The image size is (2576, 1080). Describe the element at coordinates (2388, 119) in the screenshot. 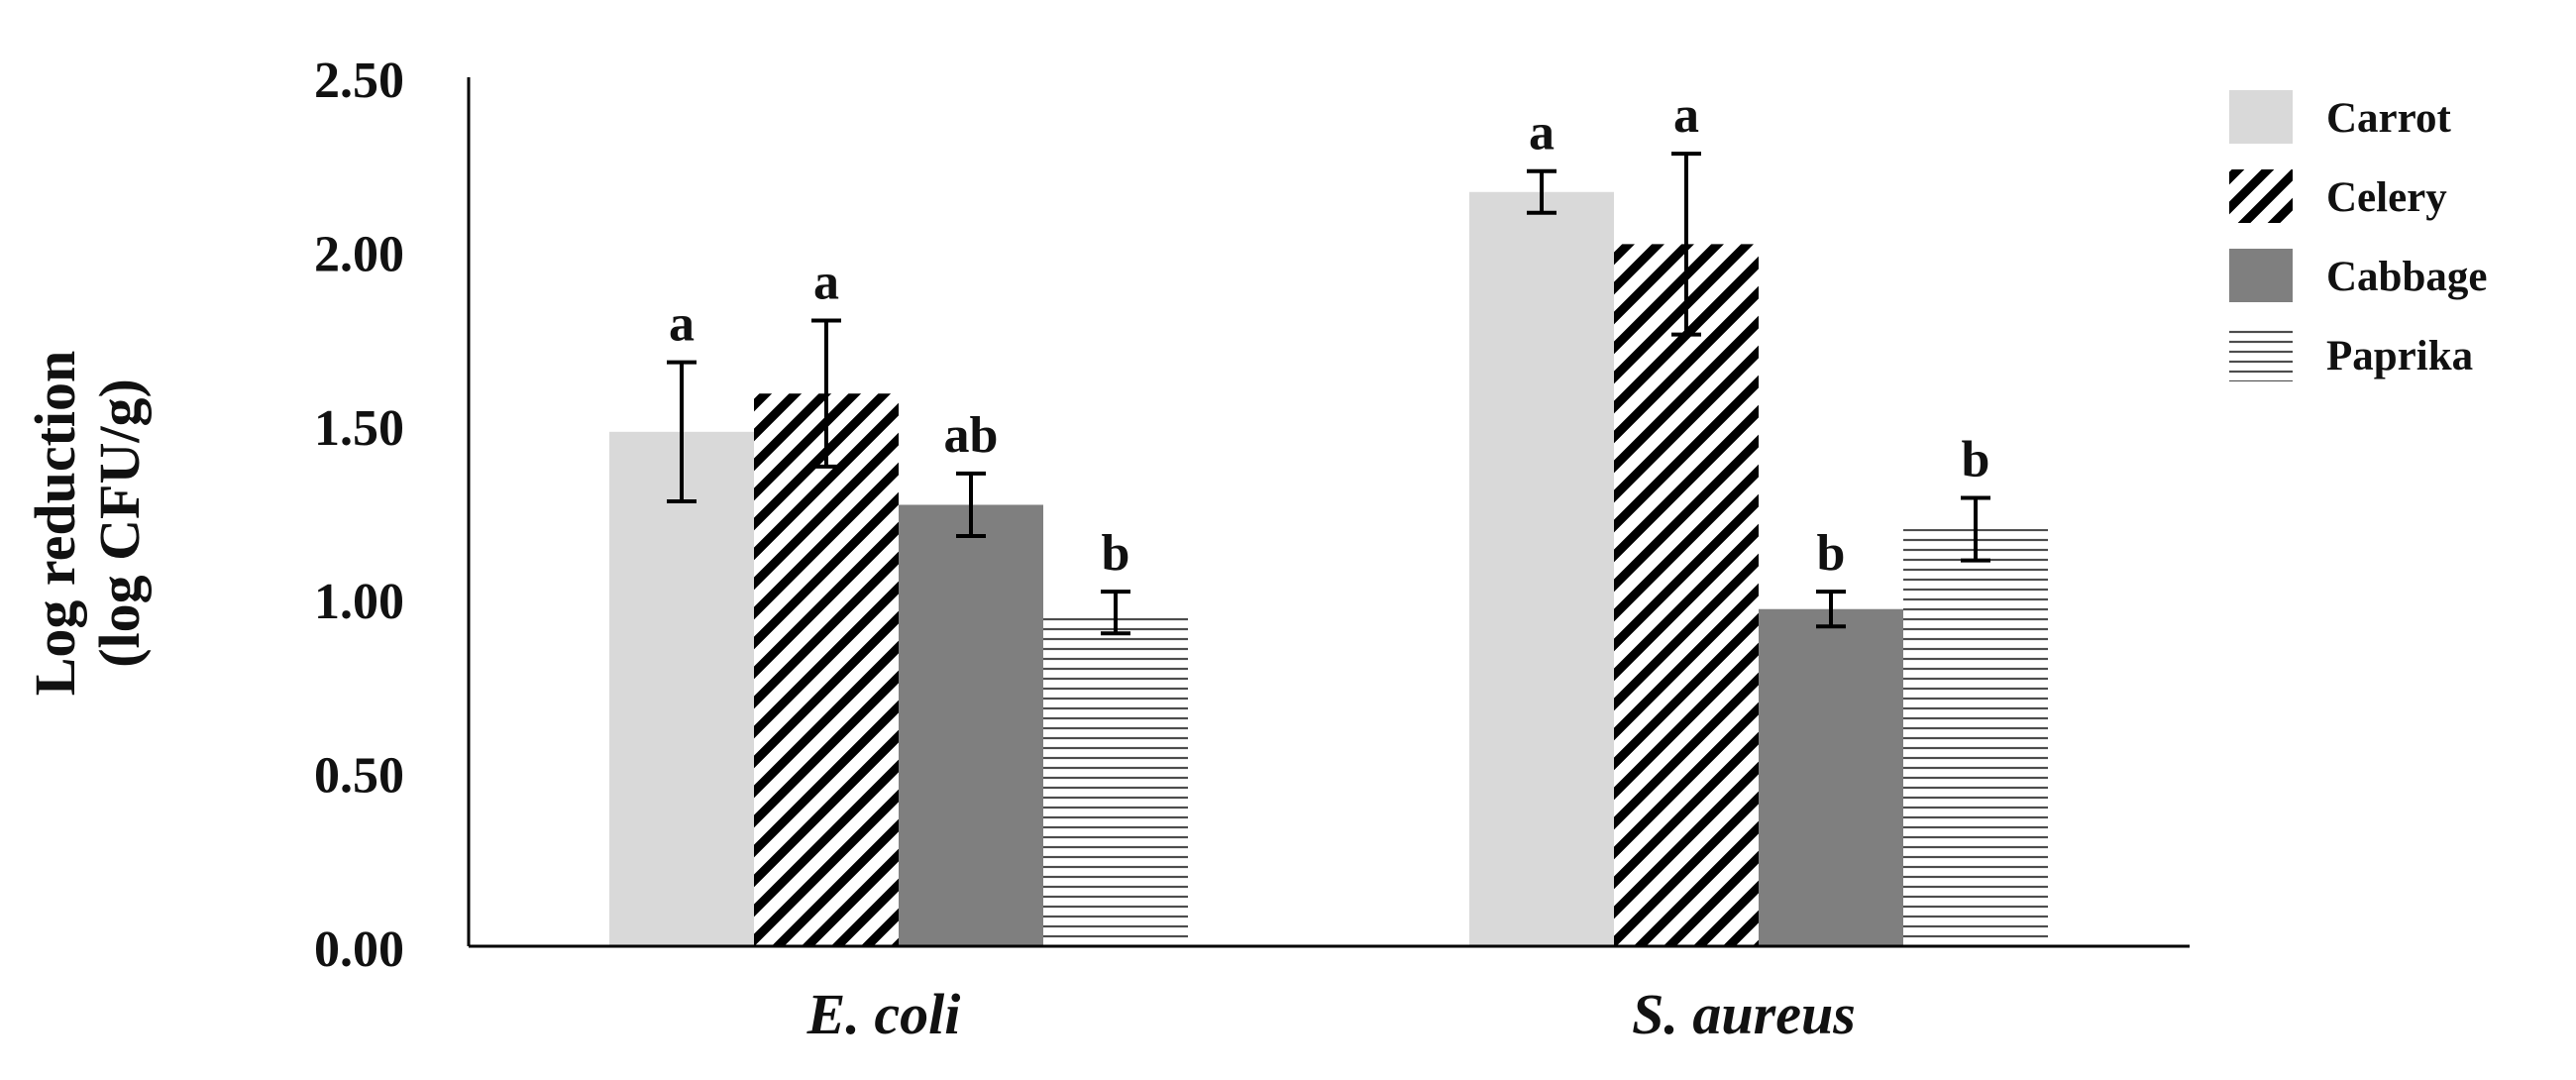

I see `legend-label-carrot: Carrot` at that location.